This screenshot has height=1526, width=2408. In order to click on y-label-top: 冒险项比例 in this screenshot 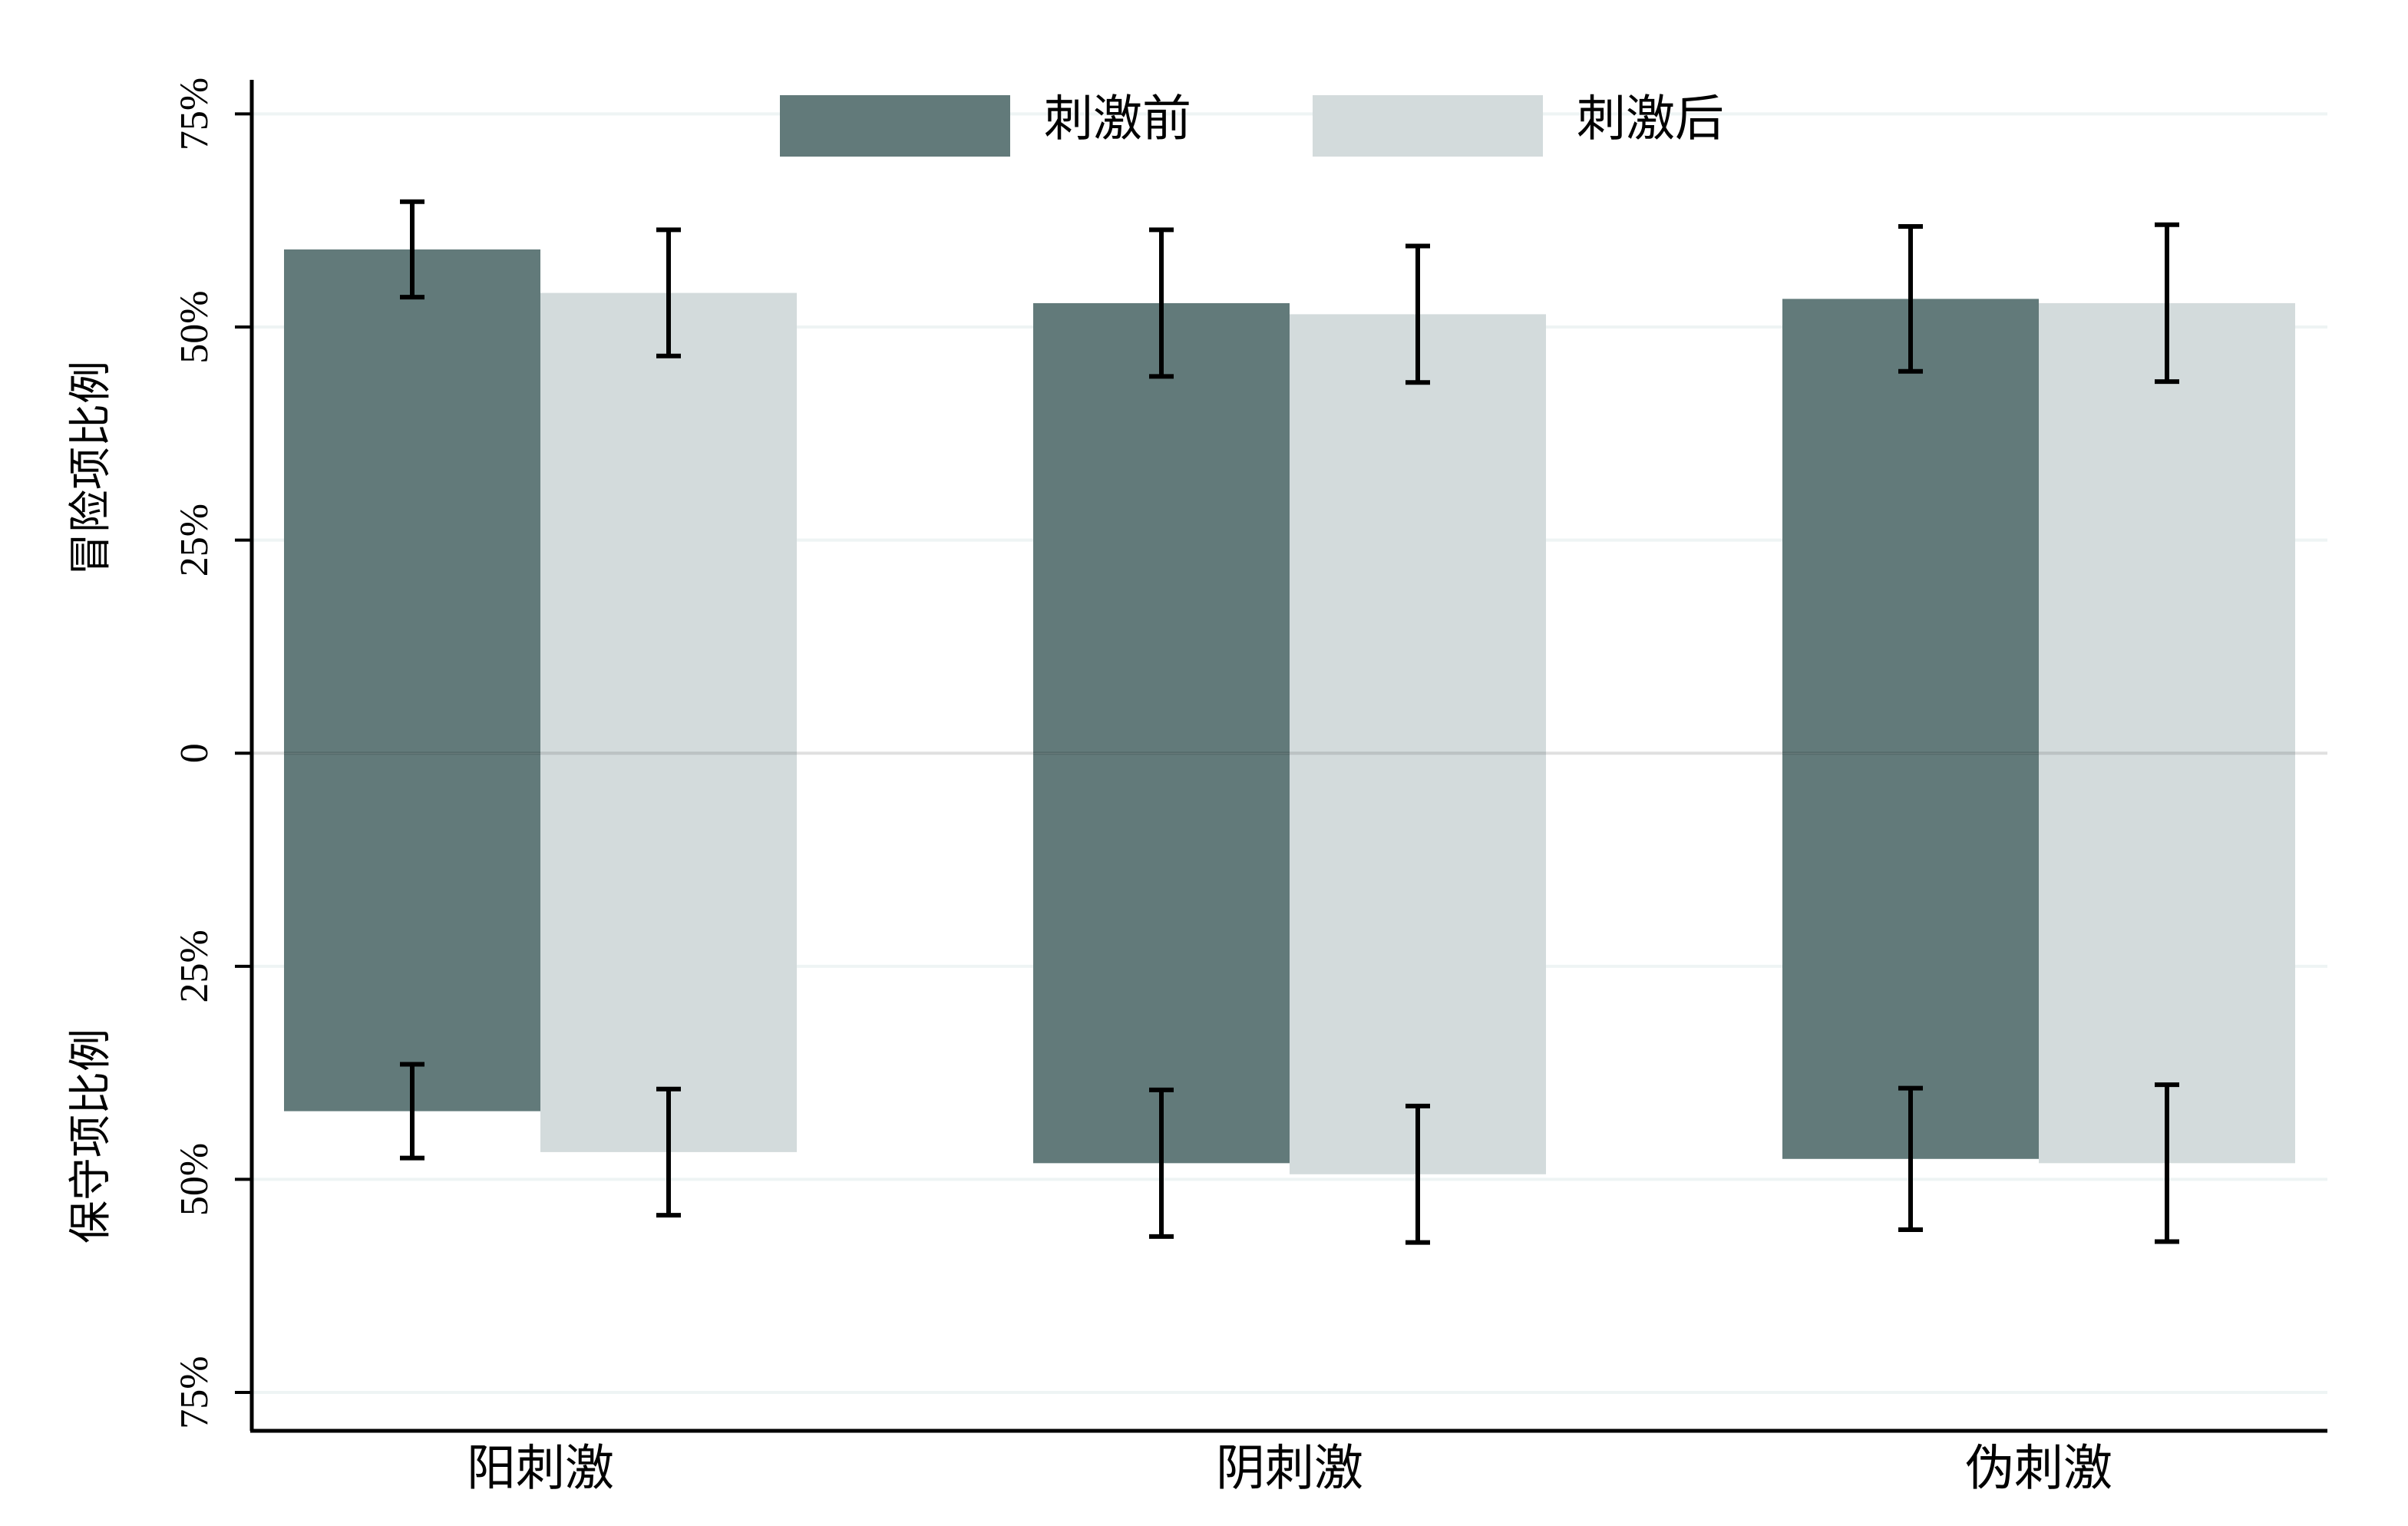, I will do `click(91, 468)`.